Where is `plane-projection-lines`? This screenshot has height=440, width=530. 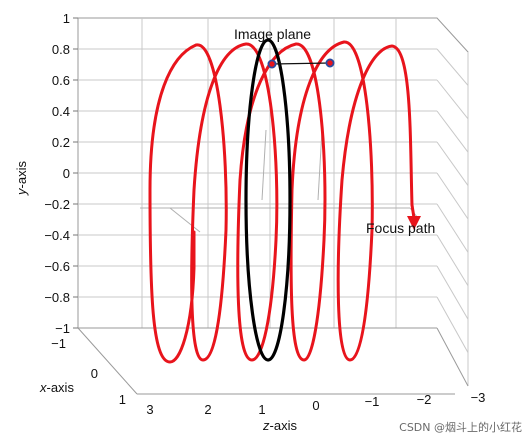
plane-projection-lines is located at coordinates (279, 181).